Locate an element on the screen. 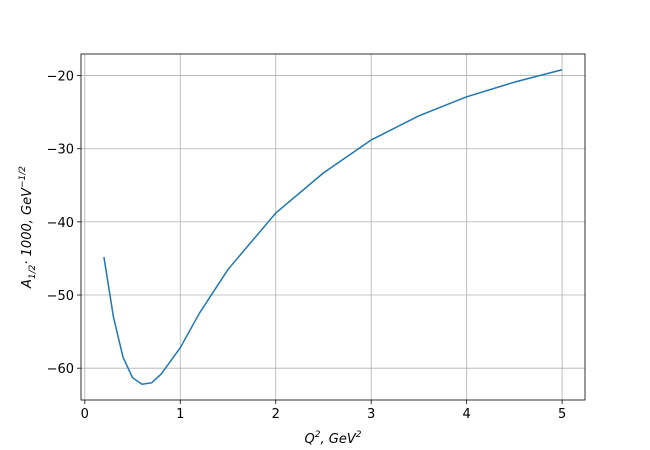 The image size is (650, 450). x-label-sup2: 2 is located at coordinates (359, 435).